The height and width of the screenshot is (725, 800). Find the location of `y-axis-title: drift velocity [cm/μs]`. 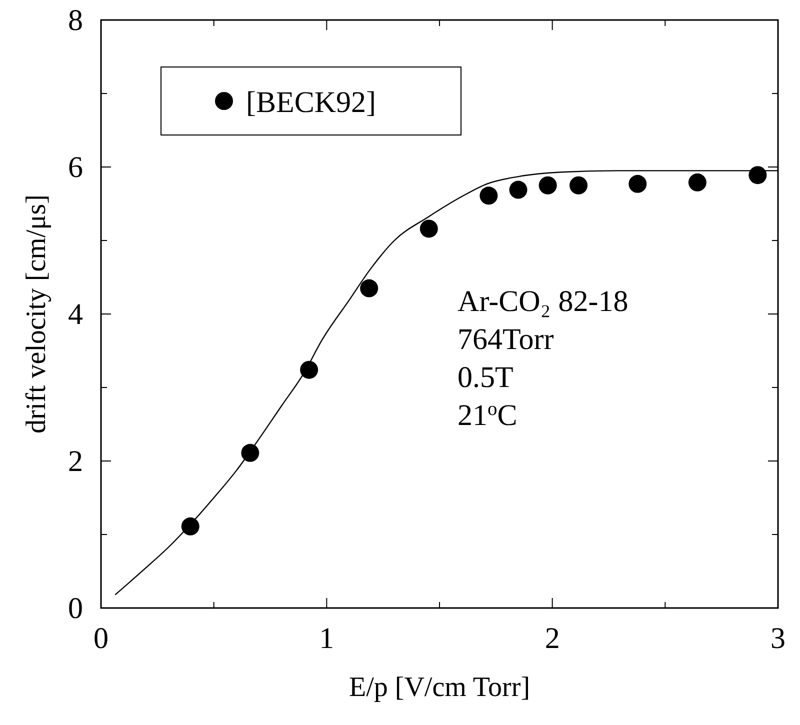

y-axis-title: drift velocity [cm/μs] is located at coordinates (36, 314).